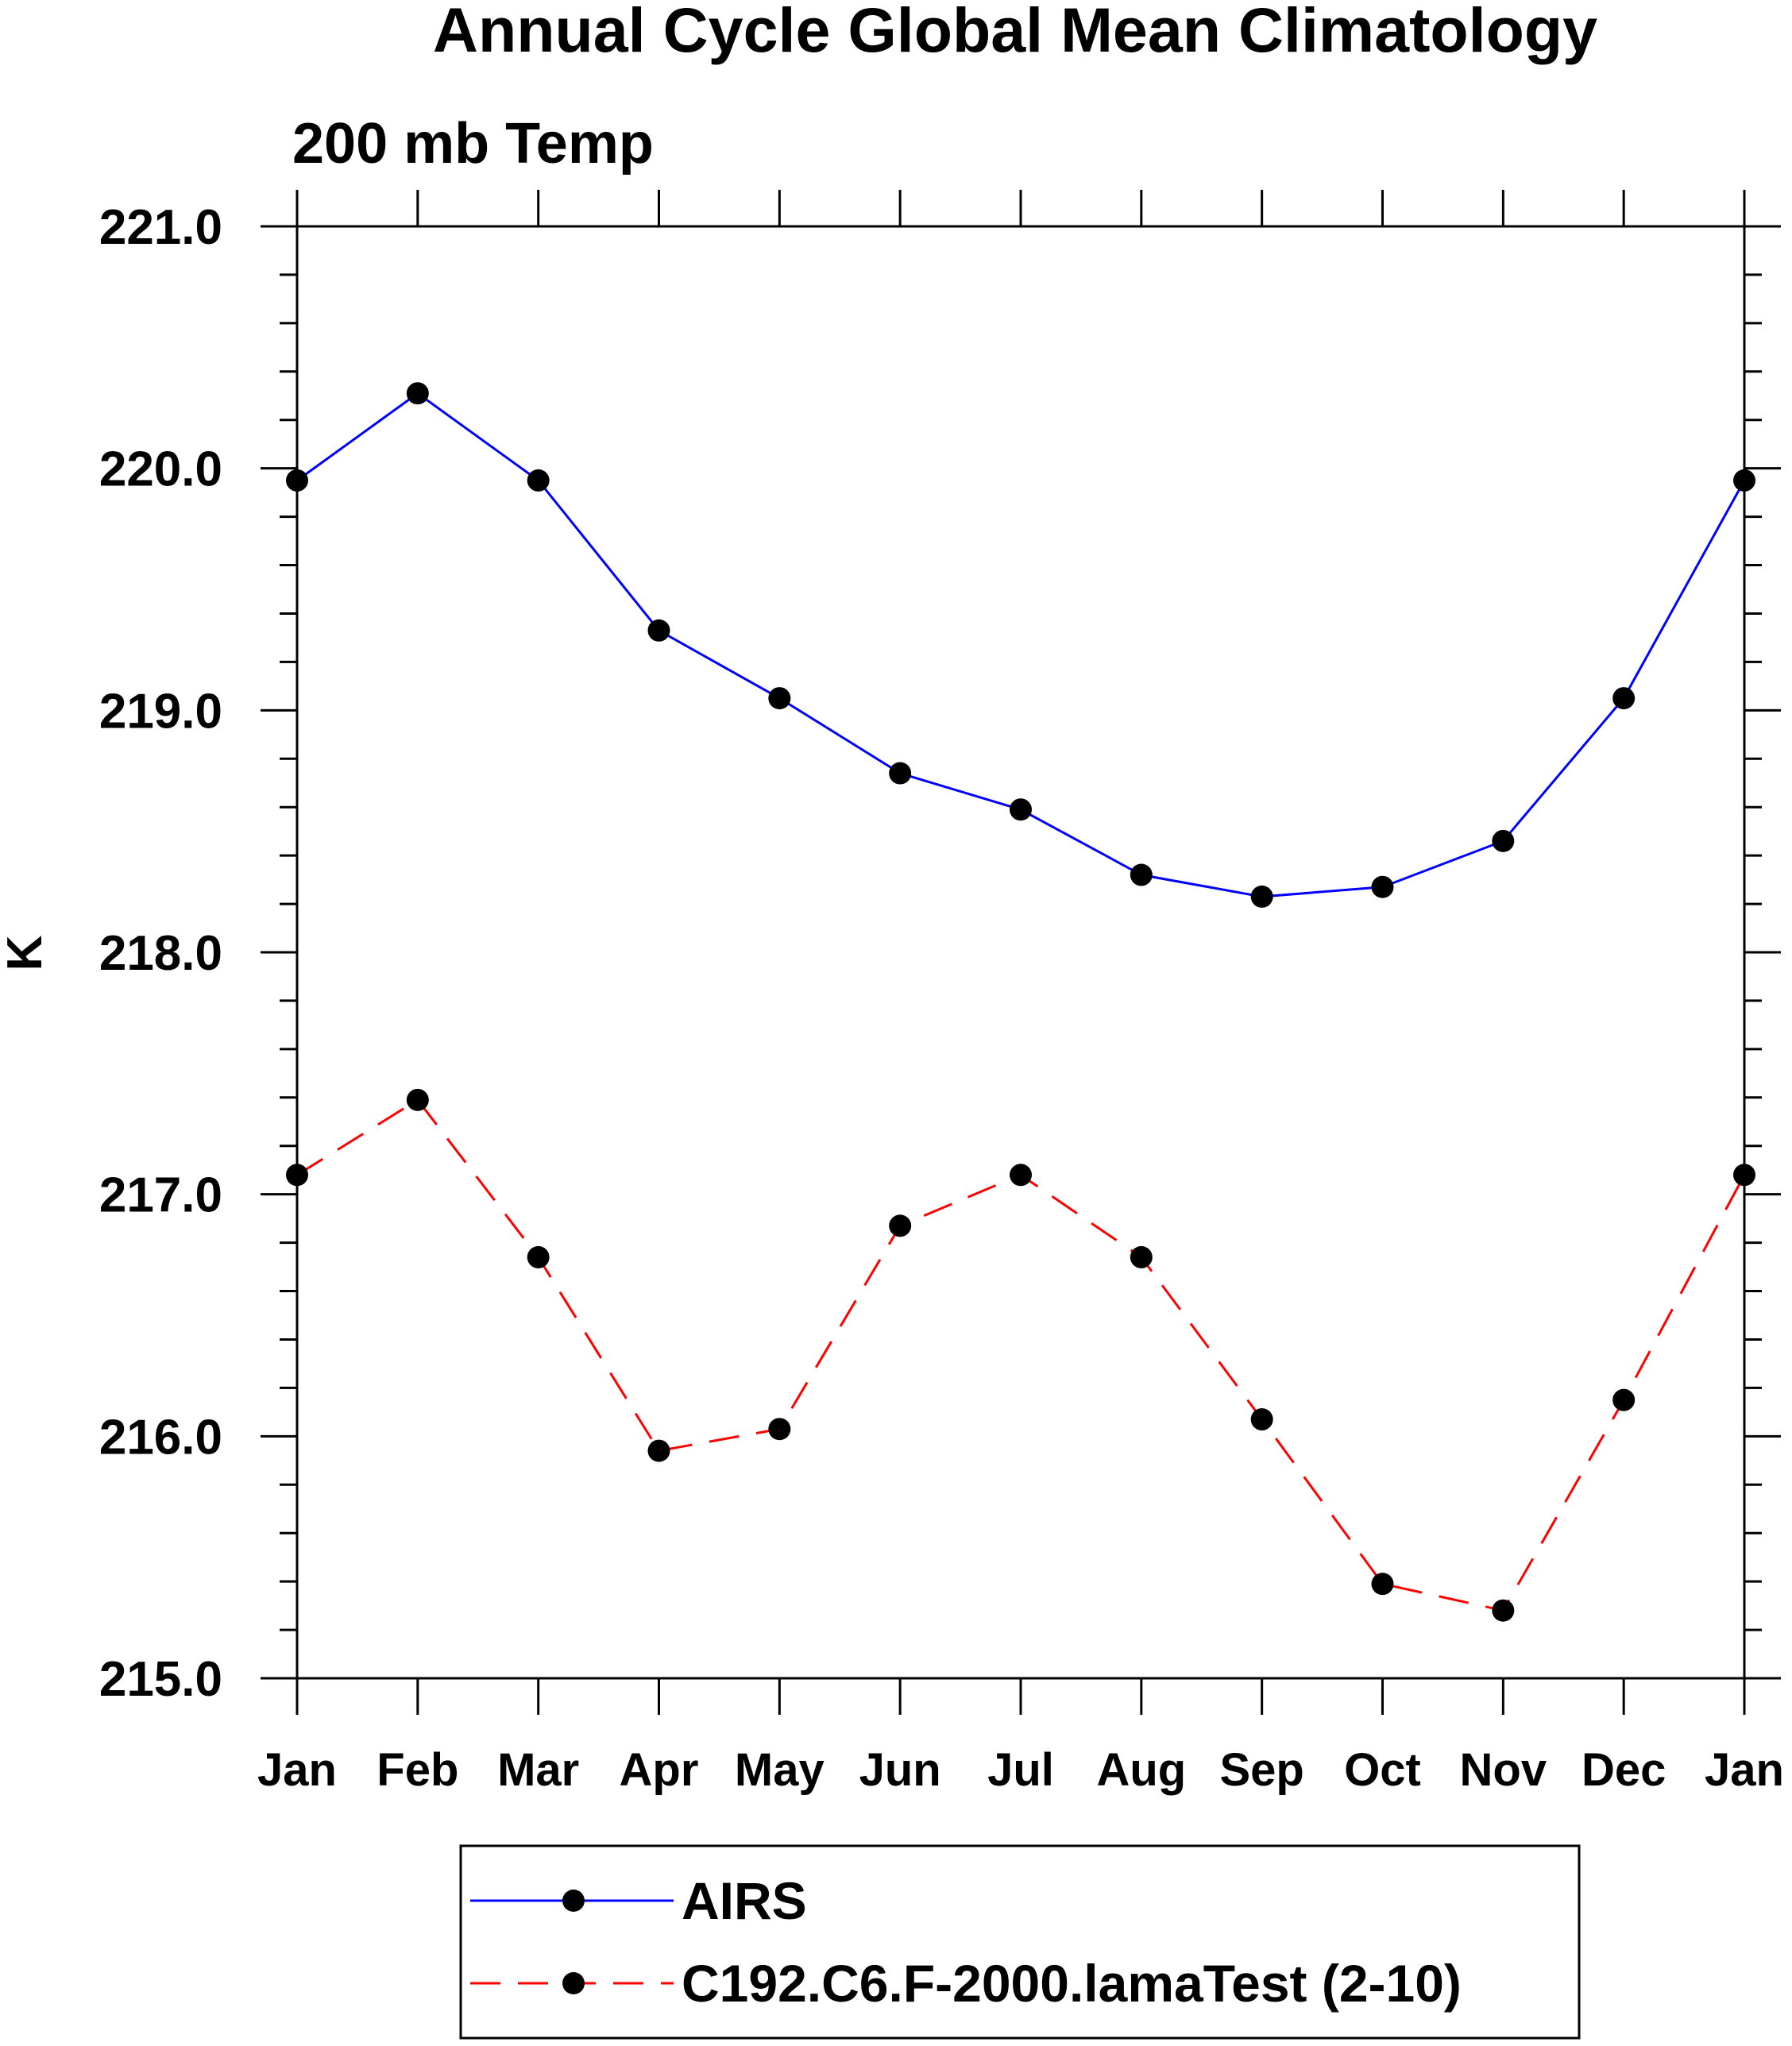 The width and height of the screenshot is (1792, 2046). What do you see at coordinates (900, 1770) in the screenshot?
I see `x-tick-label: Jun` at bounding box center [900, 1770].